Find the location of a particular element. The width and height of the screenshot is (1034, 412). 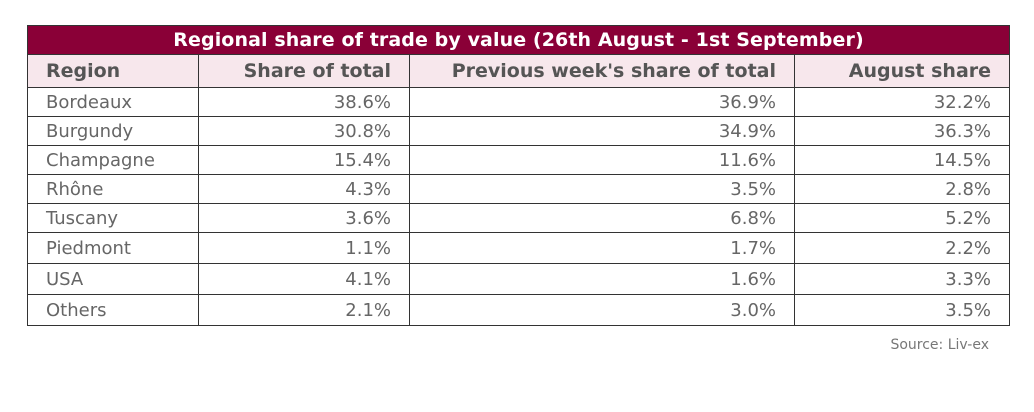

source-note: Source: Liv-ex is located at coordinates (939, 345).